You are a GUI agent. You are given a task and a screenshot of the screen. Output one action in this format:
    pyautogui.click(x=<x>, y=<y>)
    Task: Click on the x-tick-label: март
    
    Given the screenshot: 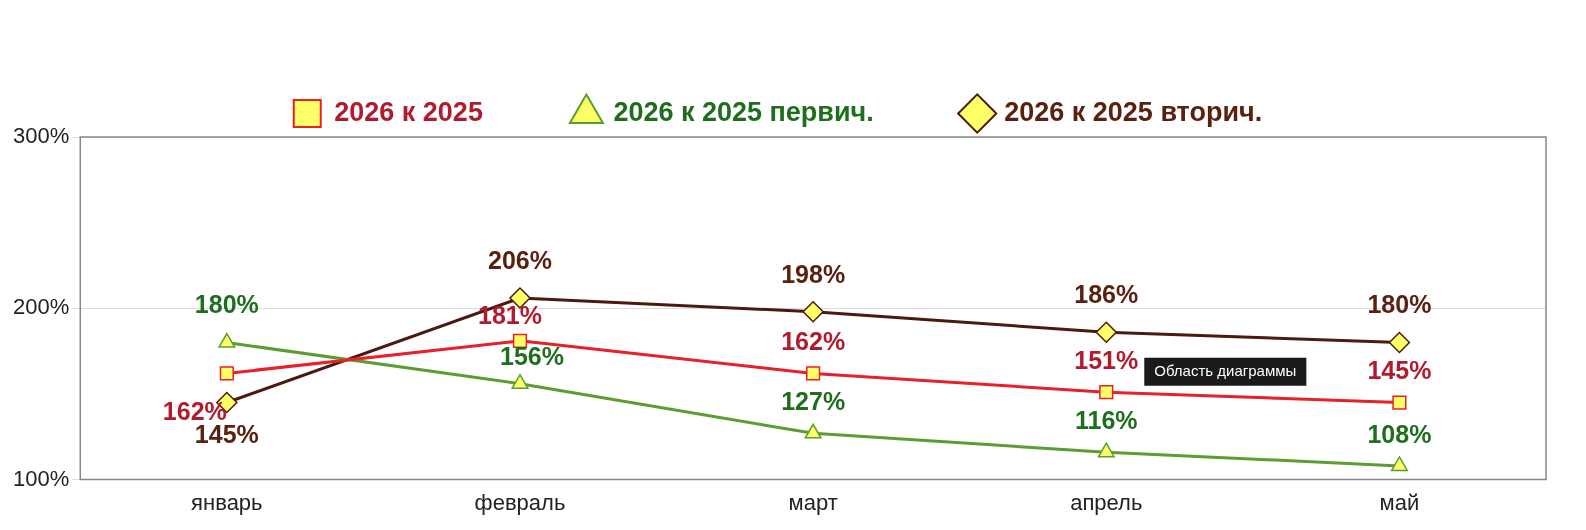 What is the action you would take?
    pyautogui.click(x=813, y=502)
    